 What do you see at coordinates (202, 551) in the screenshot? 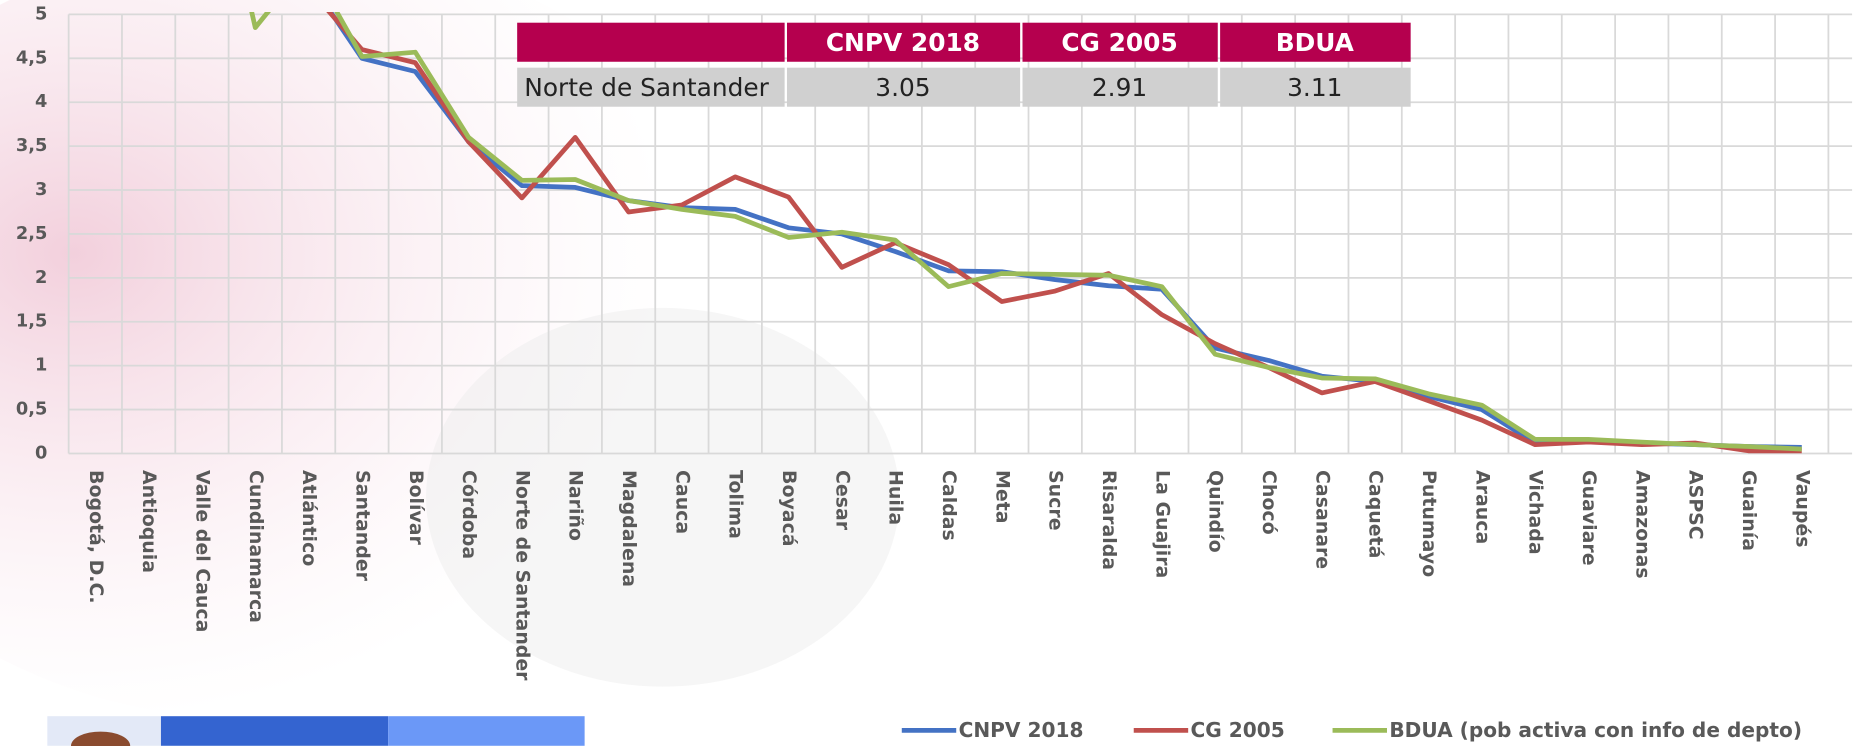
I see `x-tick-label: Valle del Cauca` at bounding box center [202, 551].